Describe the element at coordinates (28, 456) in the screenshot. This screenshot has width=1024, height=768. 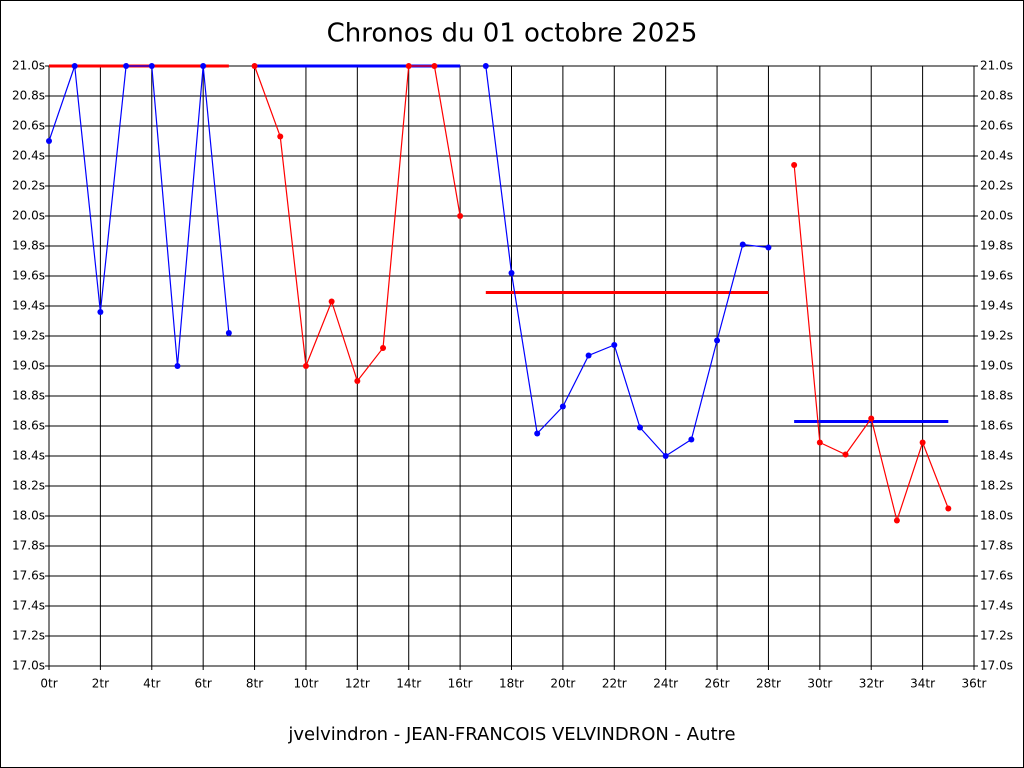
I see `y-tick-label: 18.4s` at that location.